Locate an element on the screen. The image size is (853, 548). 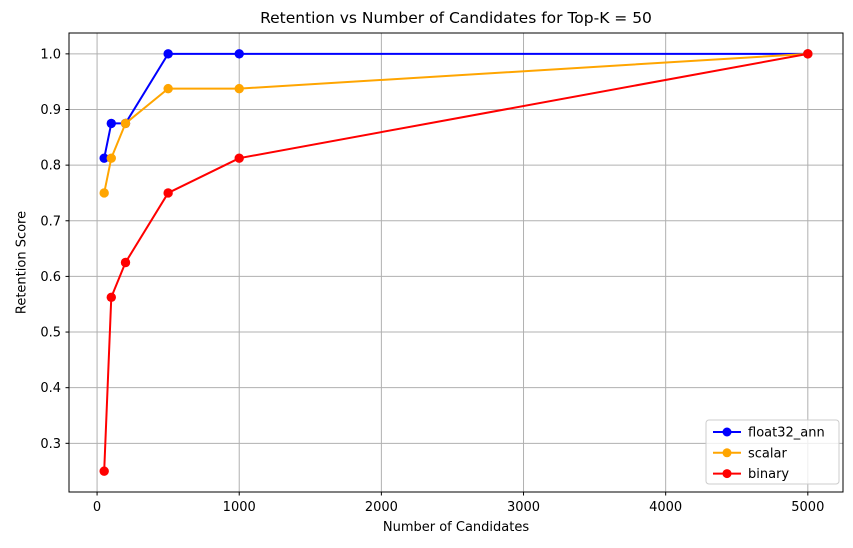
y-tick-label: 0.7 is located at coordinates (50, 221).